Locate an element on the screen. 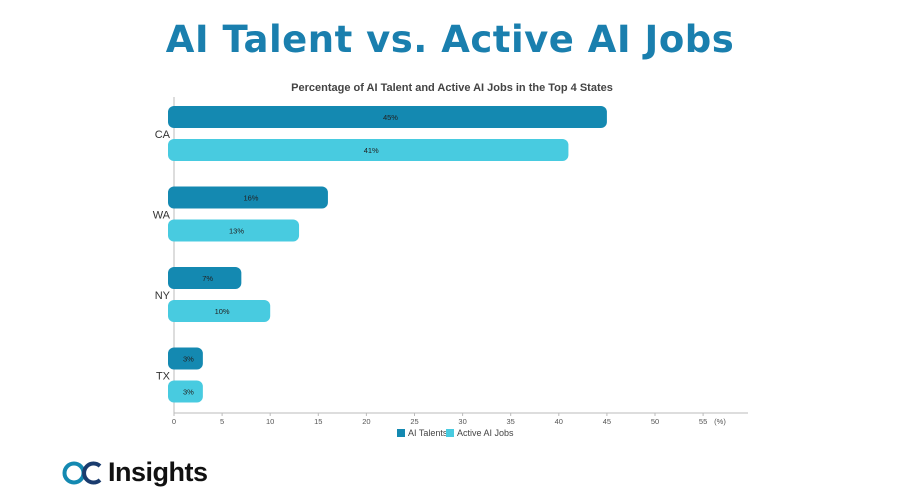 Image resolution: width=900 pixels, height=500 pixels. bar-active-ai-jobs-tx is located at coordinates (185, 391).